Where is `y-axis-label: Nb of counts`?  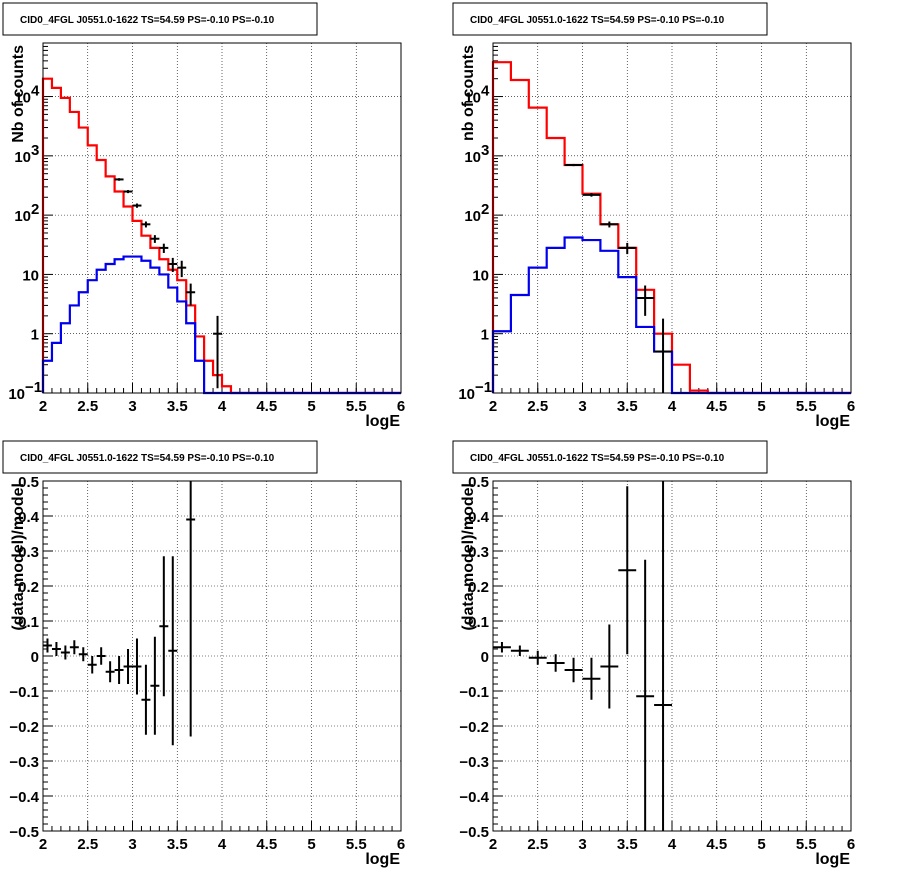
y-axis-label: Nb of counts is located at coordinates (18, 94).